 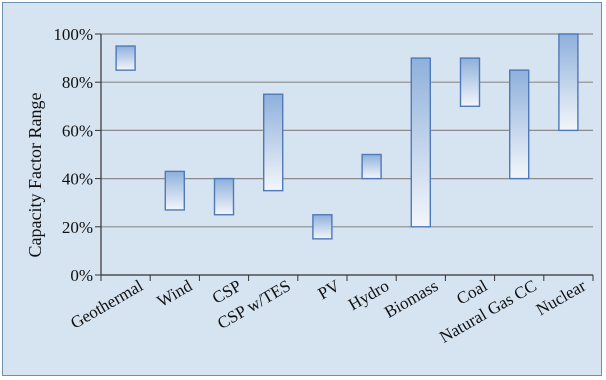 What do you see at coordinates (568, 82) in the screenshot?
I see `range-bar-nuclear` at bounding box center [568, 82].